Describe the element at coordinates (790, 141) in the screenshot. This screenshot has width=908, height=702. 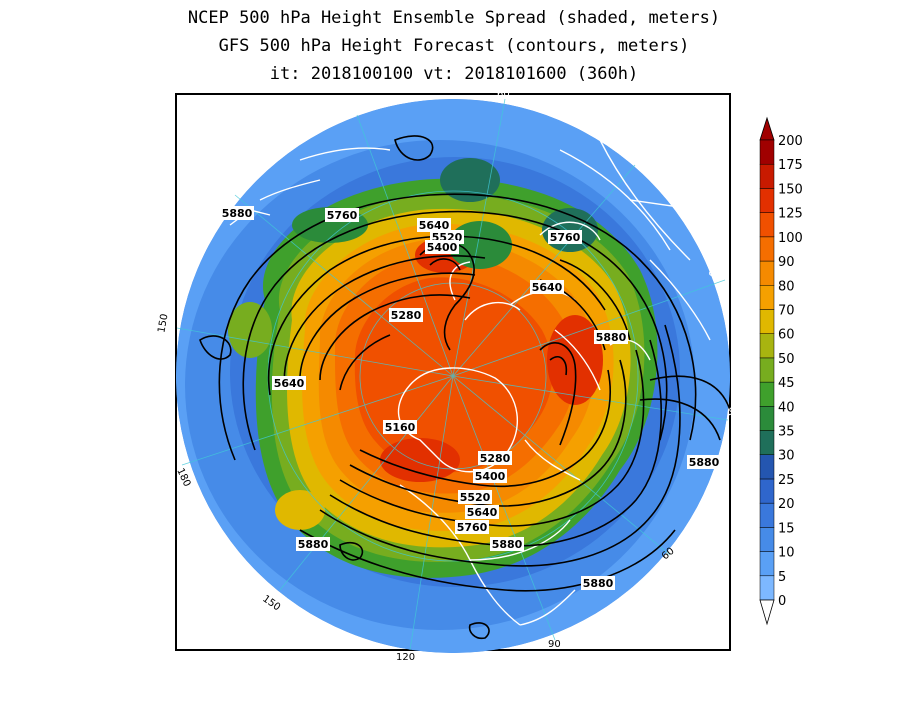
I see `colorbar-label: 200` at that location.